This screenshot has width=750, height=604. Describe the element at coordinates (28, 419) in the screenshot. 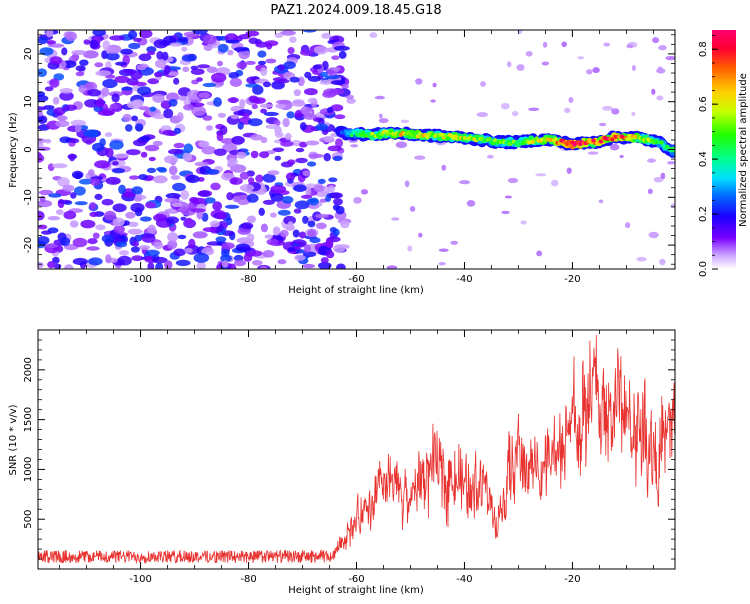

I see `y-tick-label: 1500` at that location.